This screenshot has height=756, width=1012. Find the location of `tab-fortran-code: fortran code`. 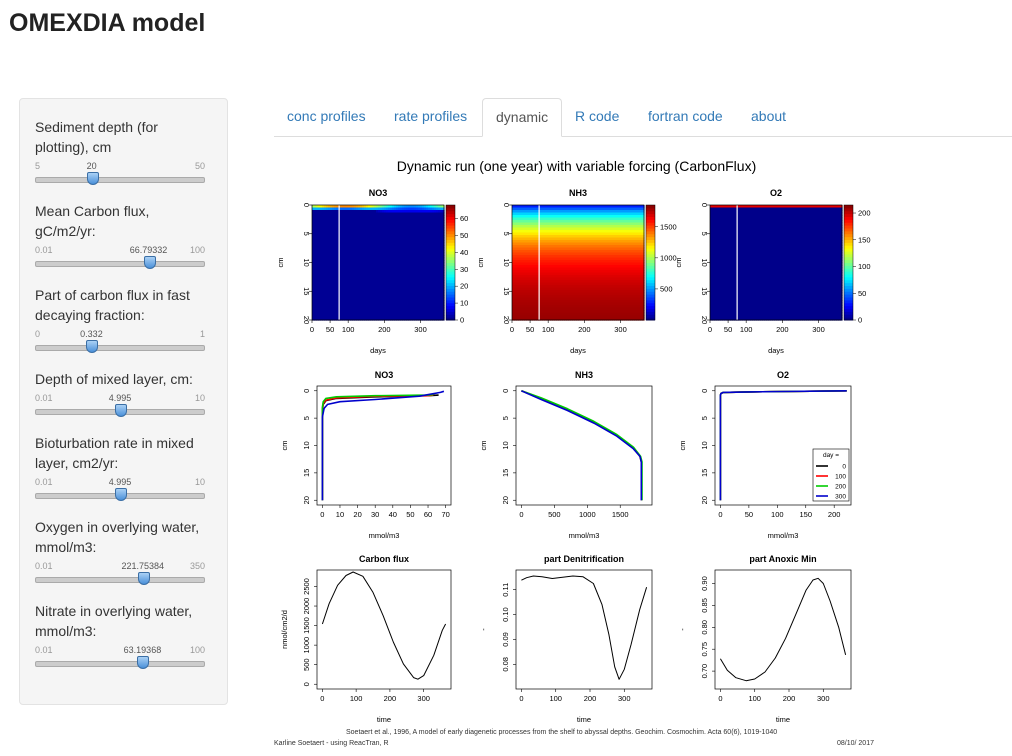

tab-fortran-code: fortran code is located at coordinates (685, 116).